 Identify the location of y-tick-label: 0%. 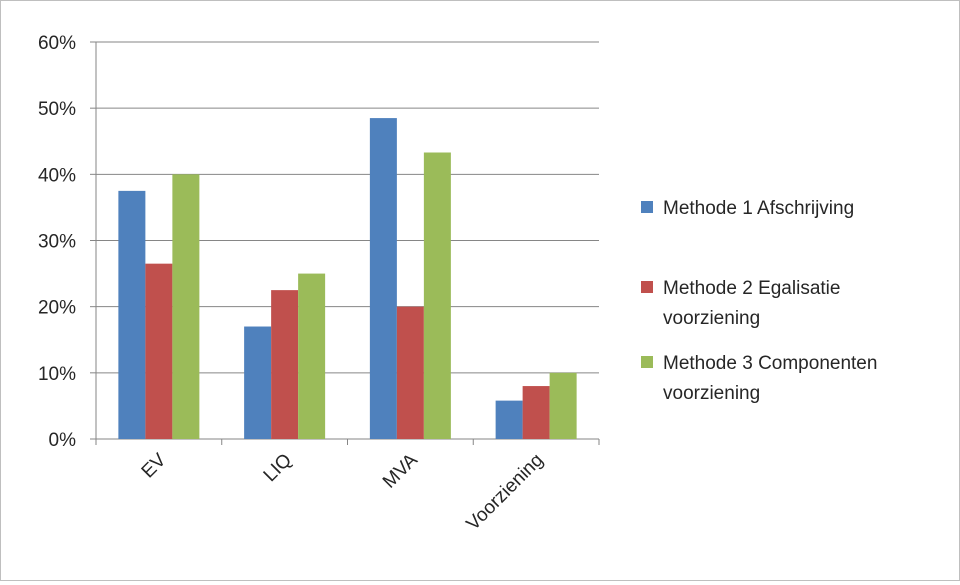
(63, 440).